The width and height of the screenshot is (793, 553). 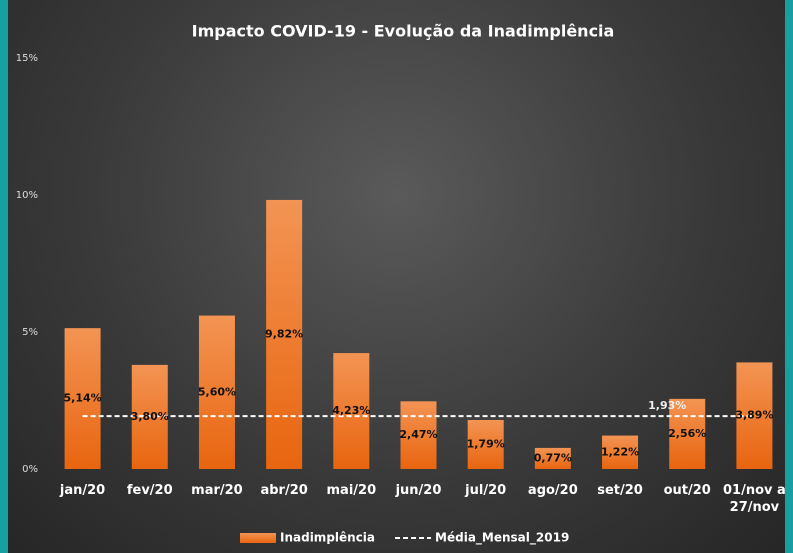 I want to click on x-tick-label: fev/20, so click(x=149, y=490).